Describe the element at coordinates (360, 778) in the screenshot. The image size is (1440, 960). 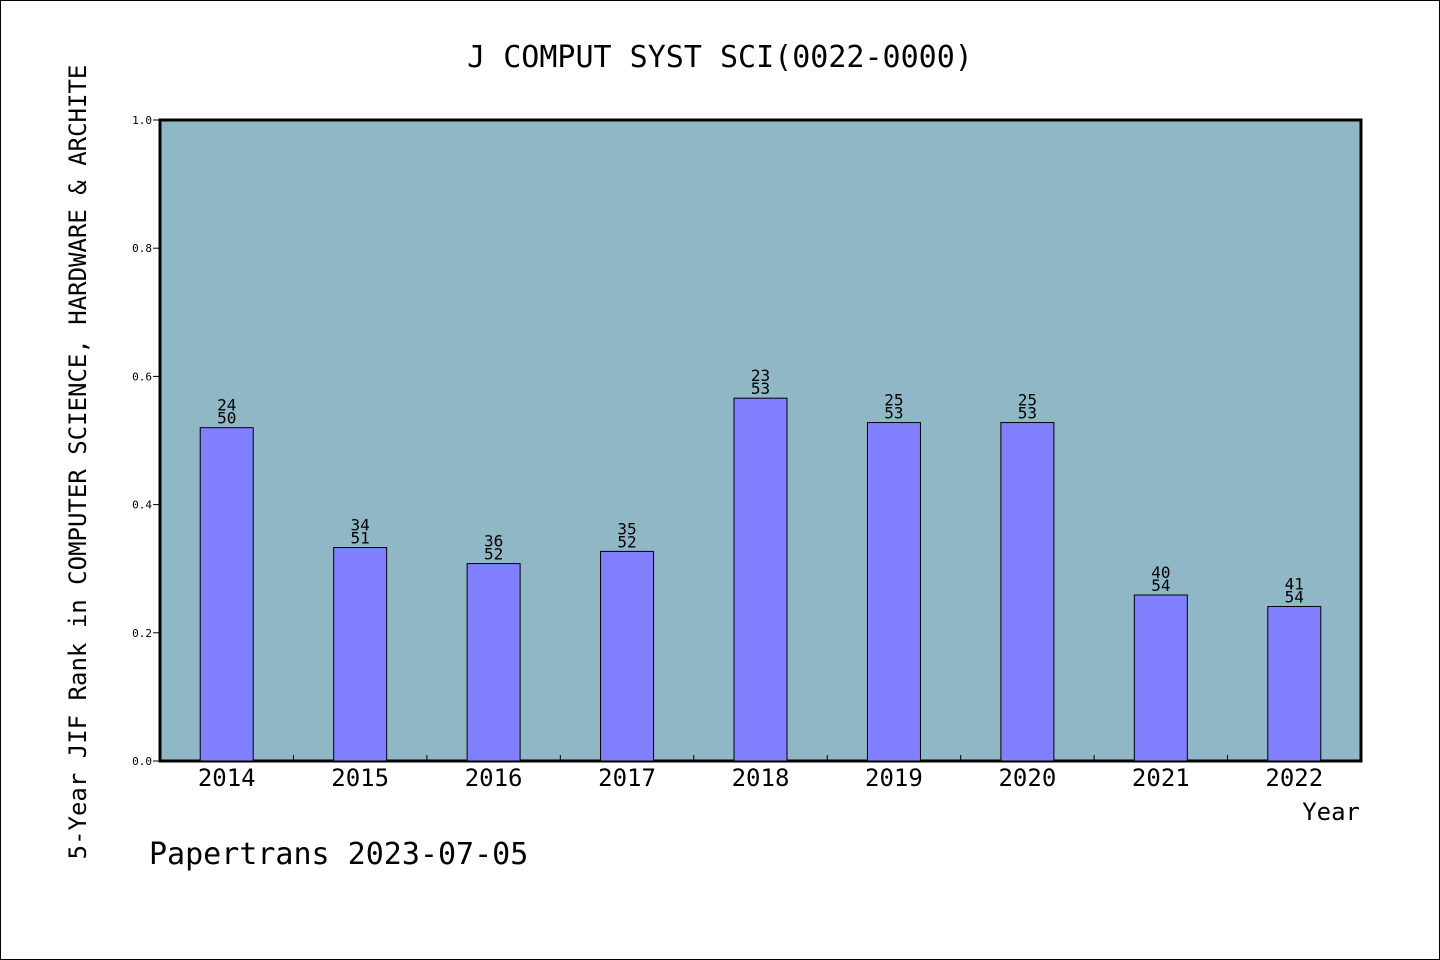
I see `x-tick-label: 2015` at that location.